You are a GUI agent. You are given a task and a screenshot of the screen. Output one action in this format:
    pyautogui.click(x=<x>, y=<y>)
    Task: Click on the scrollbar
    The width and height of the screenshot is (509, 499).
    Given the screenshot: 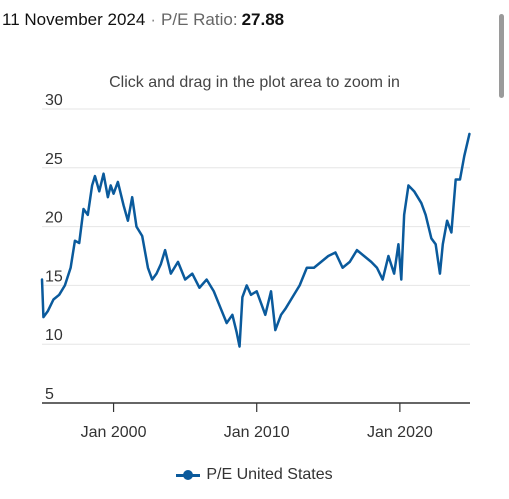 What is the action you would take?
    pyautogui.click(x=501, y=56)
    